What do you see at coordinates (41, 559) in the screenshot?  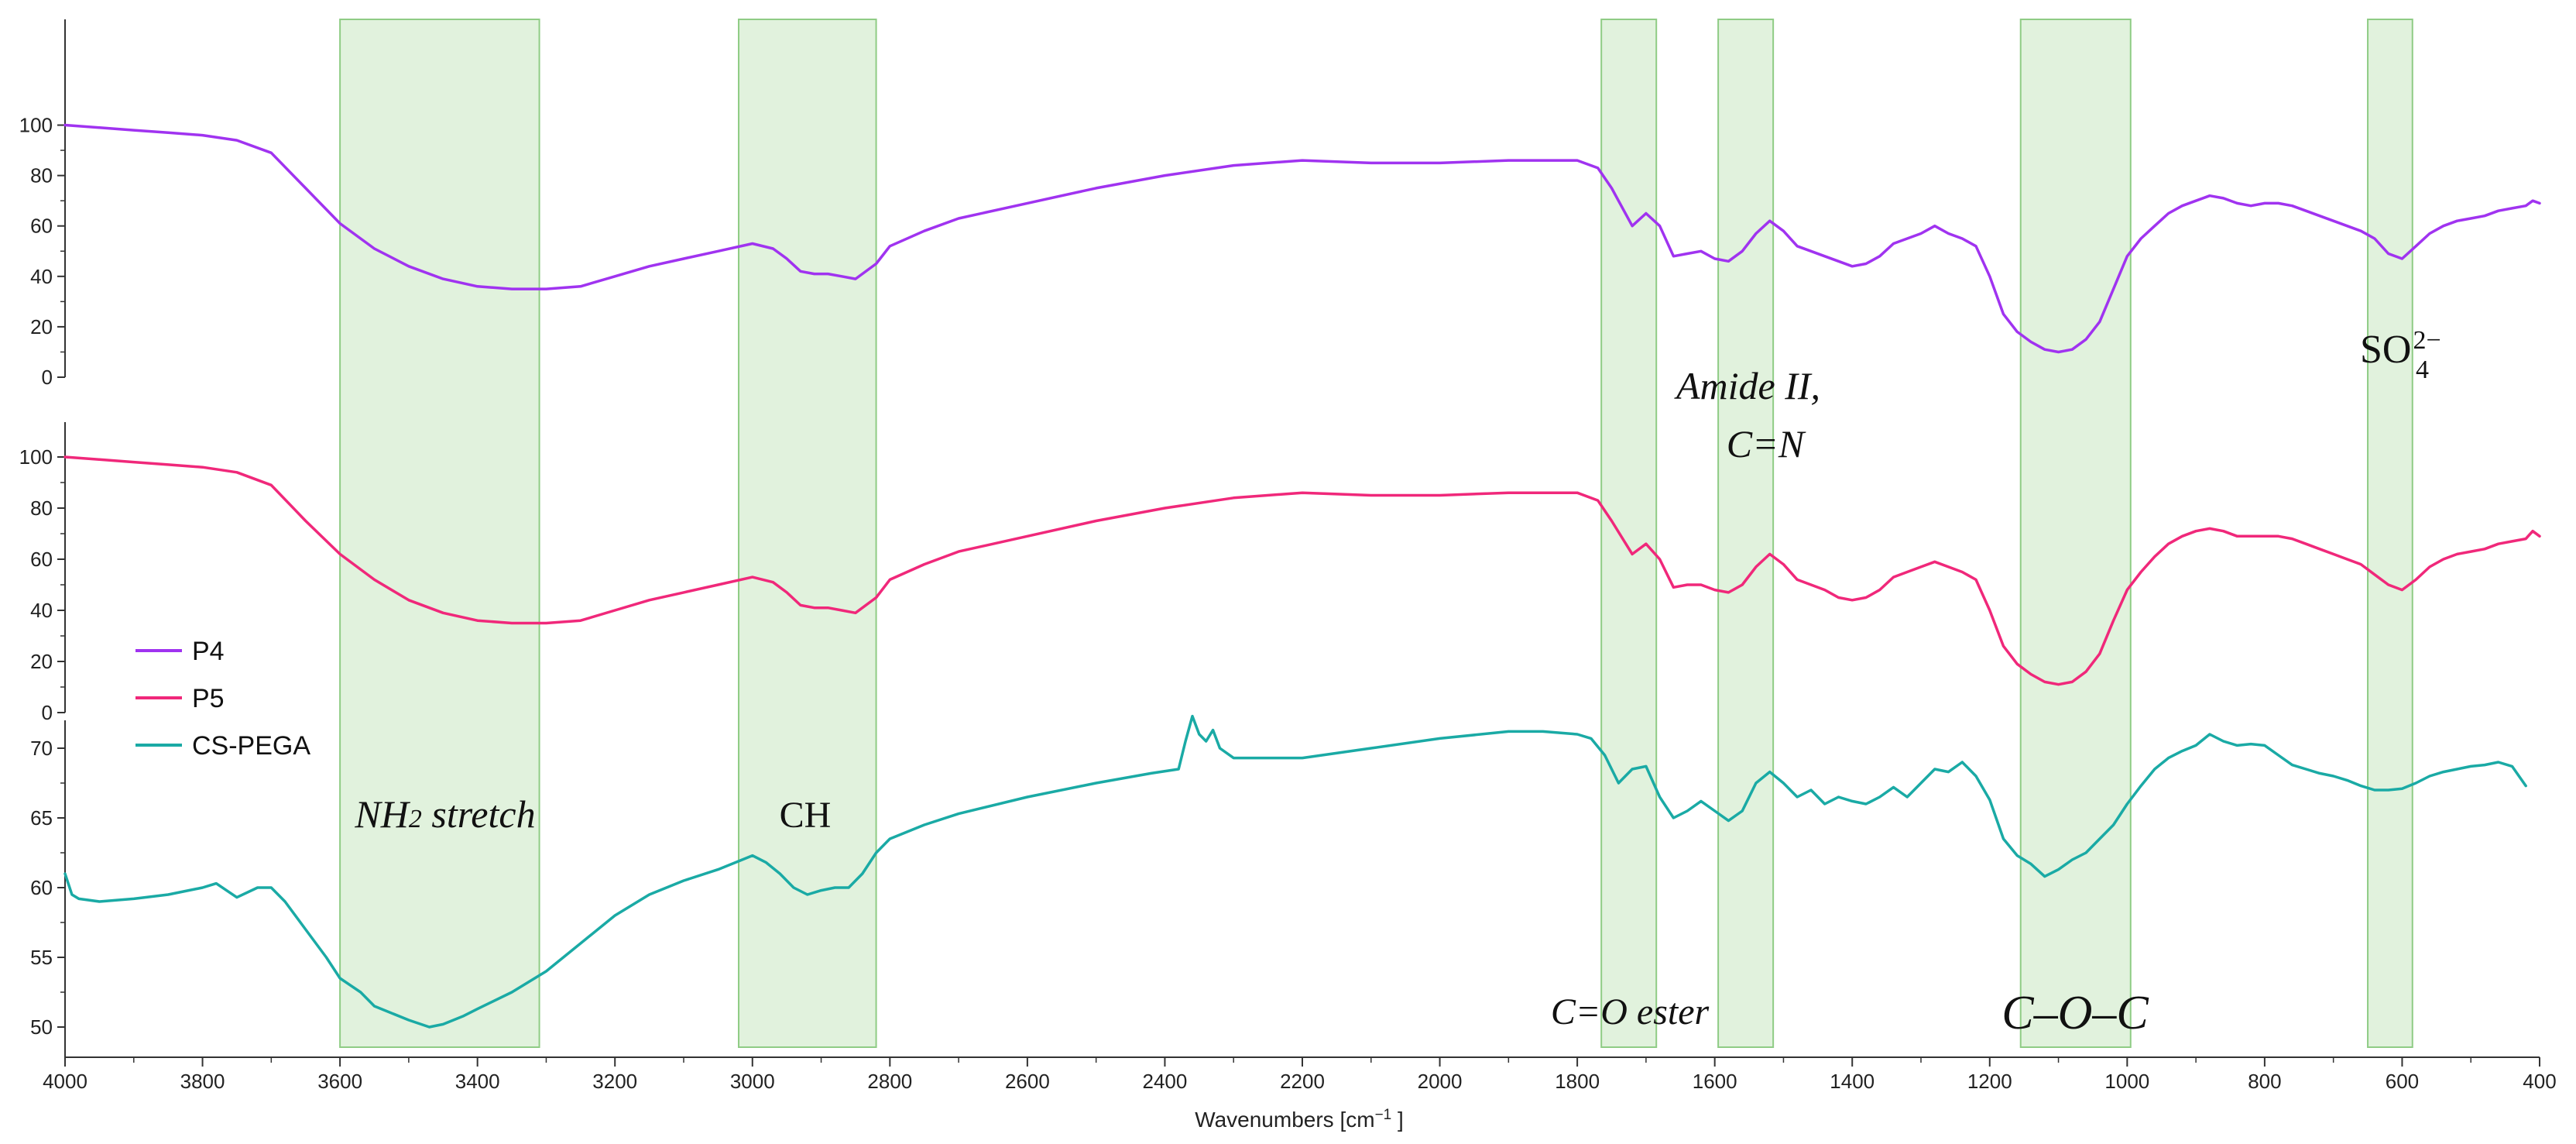 I see `y-tick-label-p5-60: 60` at bounding box center [41, 559].